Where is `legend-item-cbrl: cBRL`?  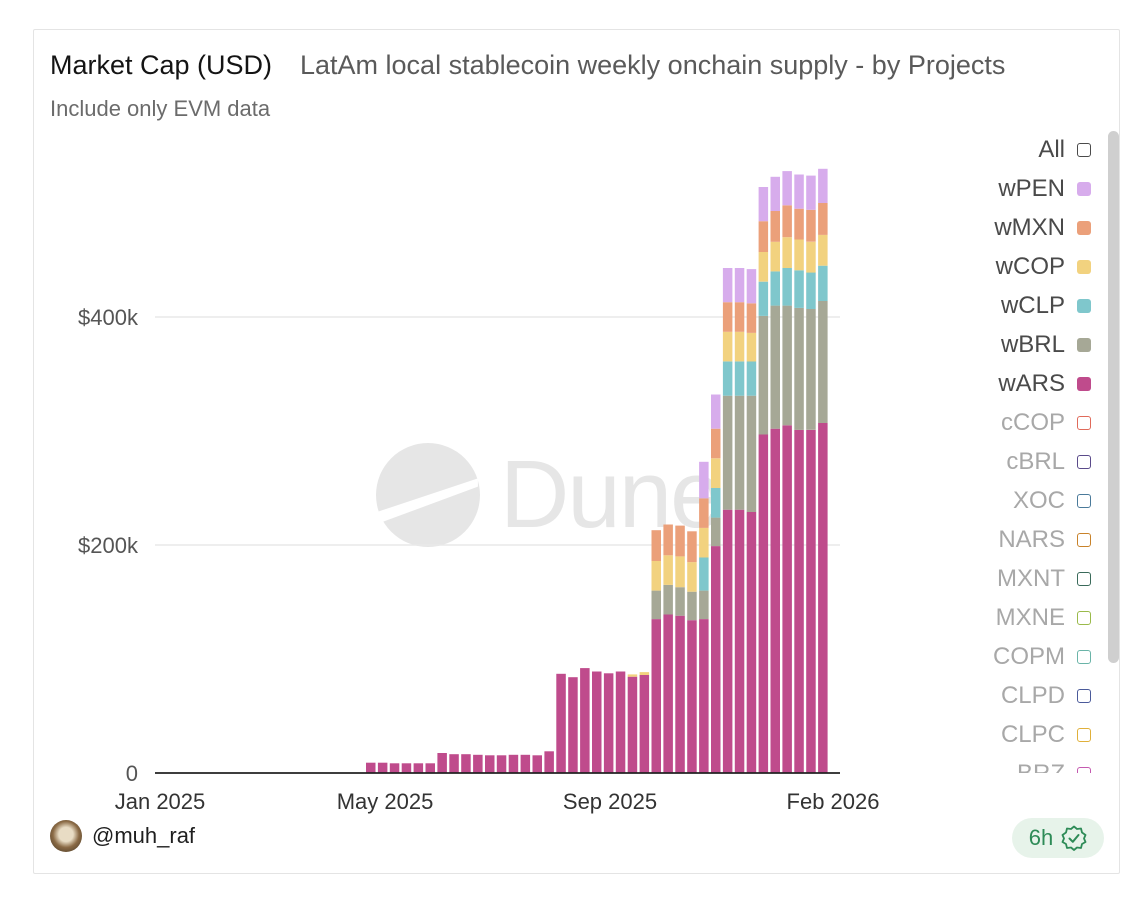 legend-item-cbrl: cBRL is located at coordinates (1048, 462).